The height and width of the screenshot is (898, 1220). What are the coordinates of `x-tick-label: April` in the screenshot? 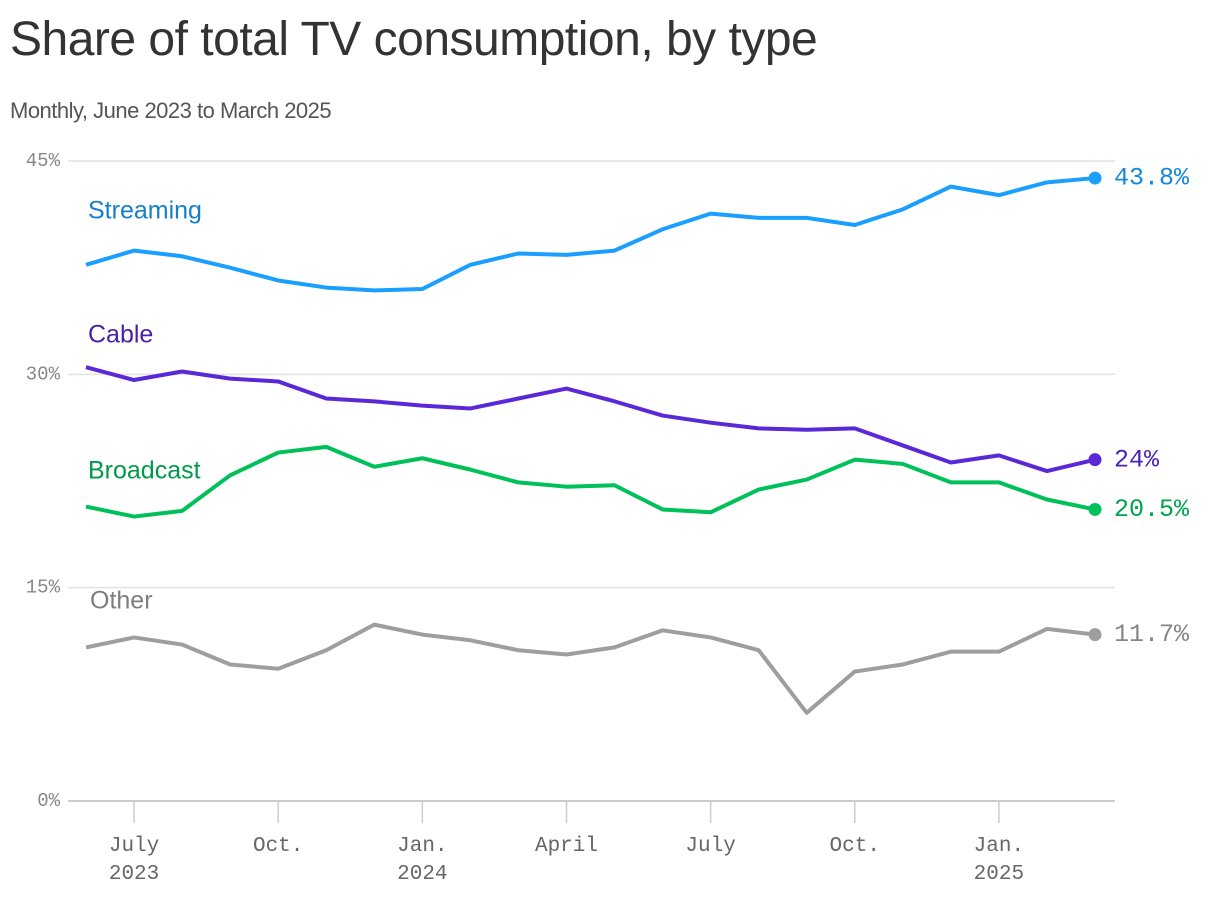 It's located at (566, 846).